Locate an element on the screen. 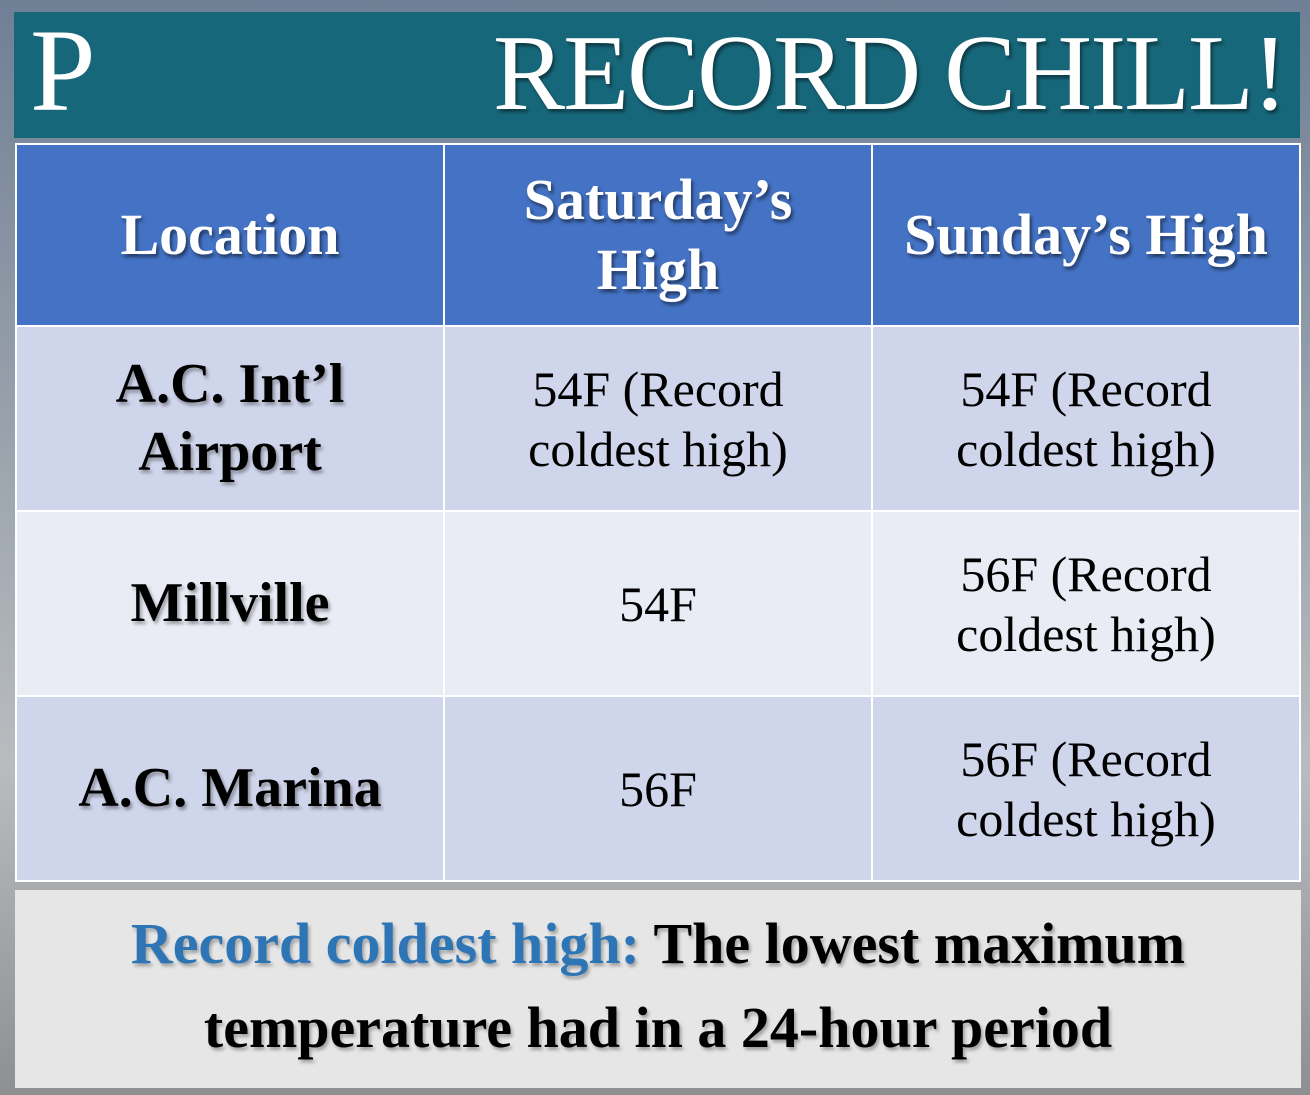 The image size is (1310, 1095). cell: 54F is located at coordinates (658, 603).